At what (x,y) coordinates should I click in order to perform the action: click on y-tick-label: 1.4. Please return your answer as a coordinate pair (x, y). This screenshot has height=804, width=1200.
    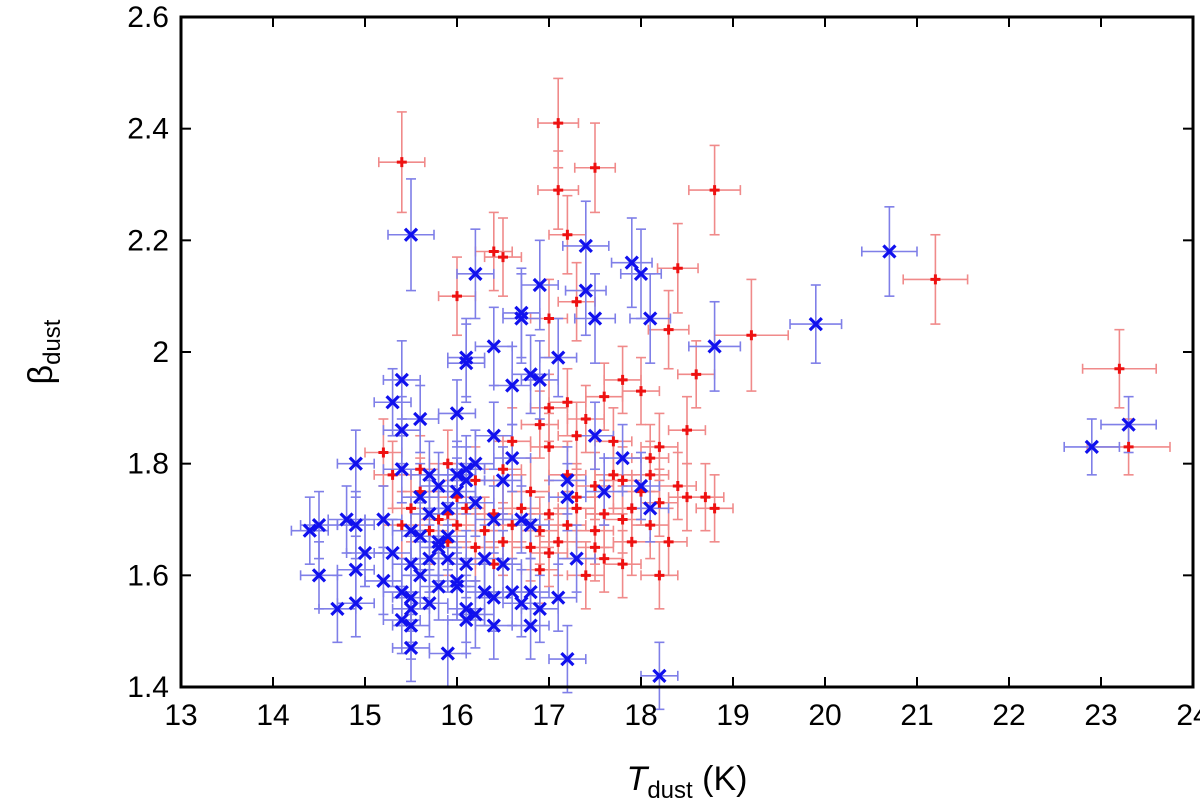
    Looking at the image, I should click on (148, 687).